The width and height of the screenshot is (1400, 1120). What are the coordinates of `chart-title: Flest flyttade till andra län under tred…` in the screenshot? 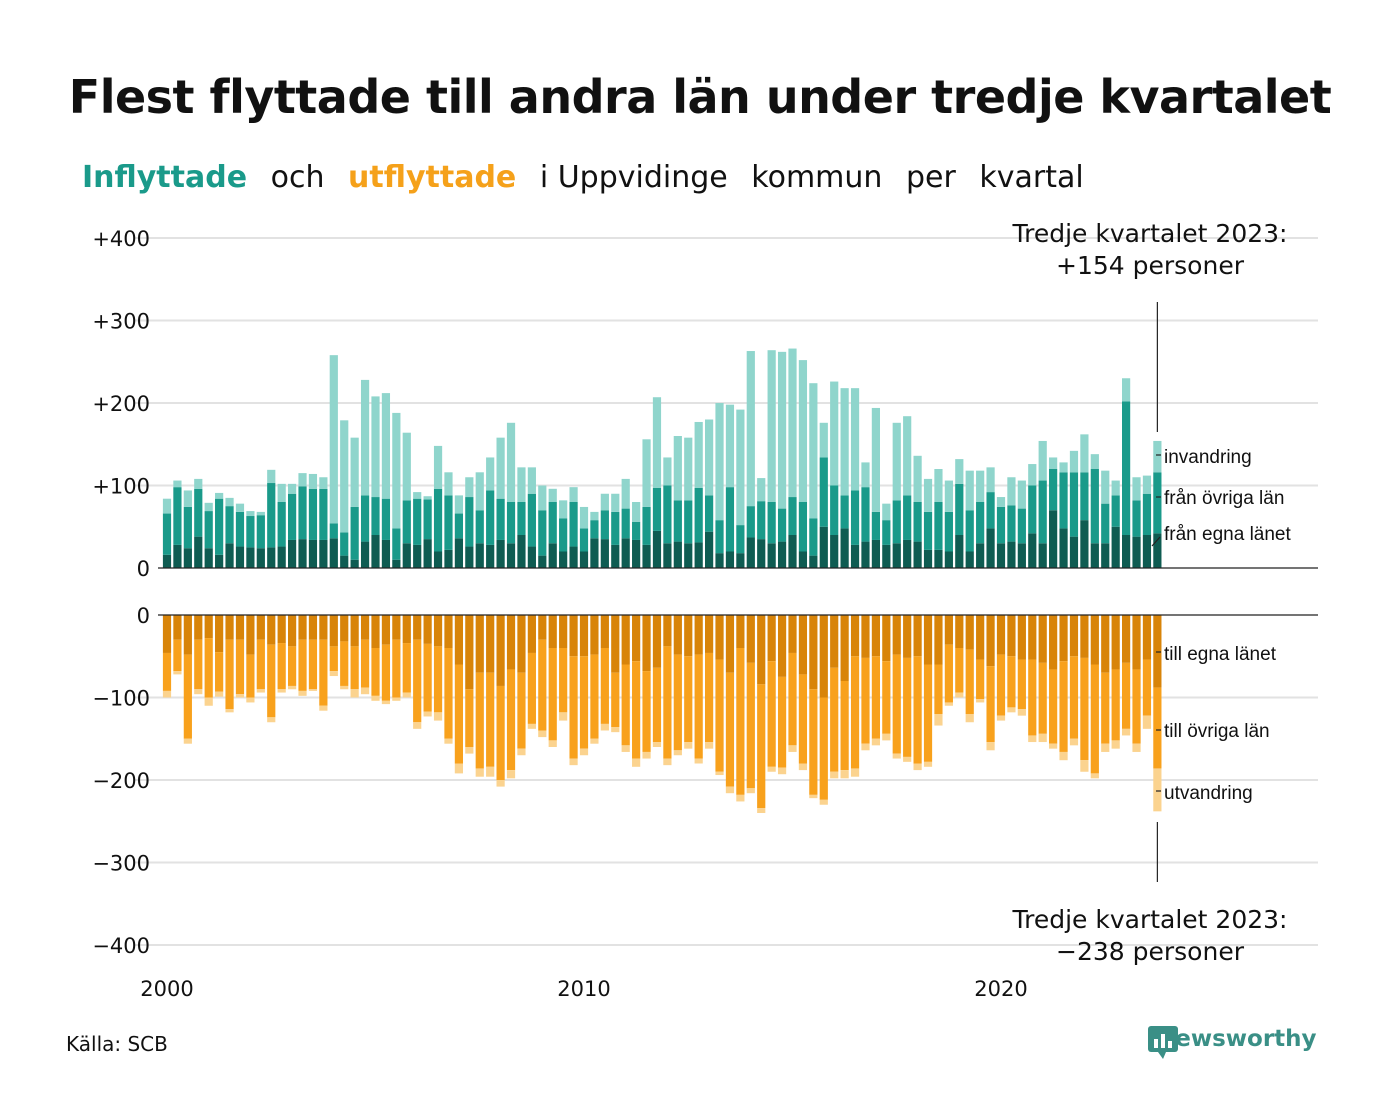 It's located at (700, 97).